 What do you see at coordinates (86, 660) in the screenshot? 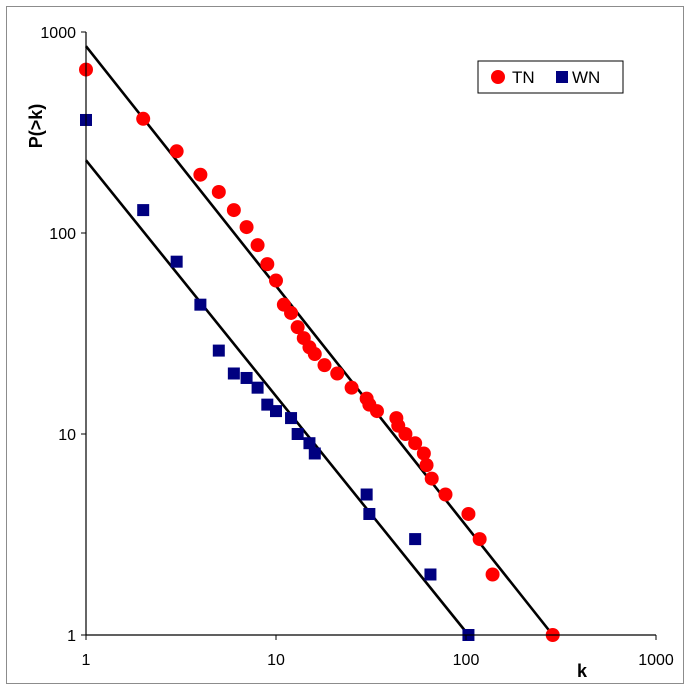
I see `x-tick-label: 1` at bounding box center [86, 660].